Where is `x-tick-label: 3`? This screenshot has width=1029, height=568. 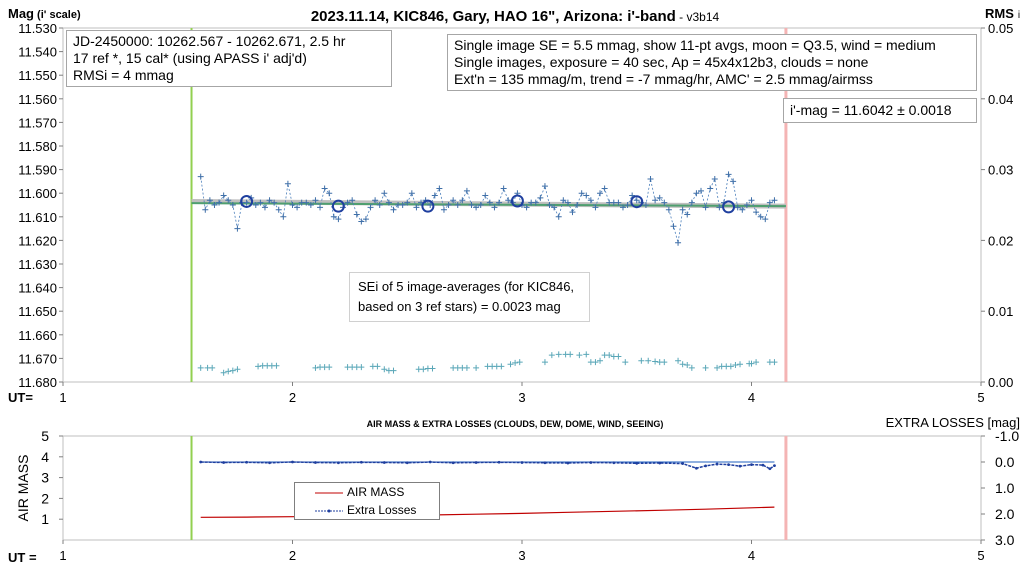
x-tick-label: 3 is located at coordinates (521, 397).